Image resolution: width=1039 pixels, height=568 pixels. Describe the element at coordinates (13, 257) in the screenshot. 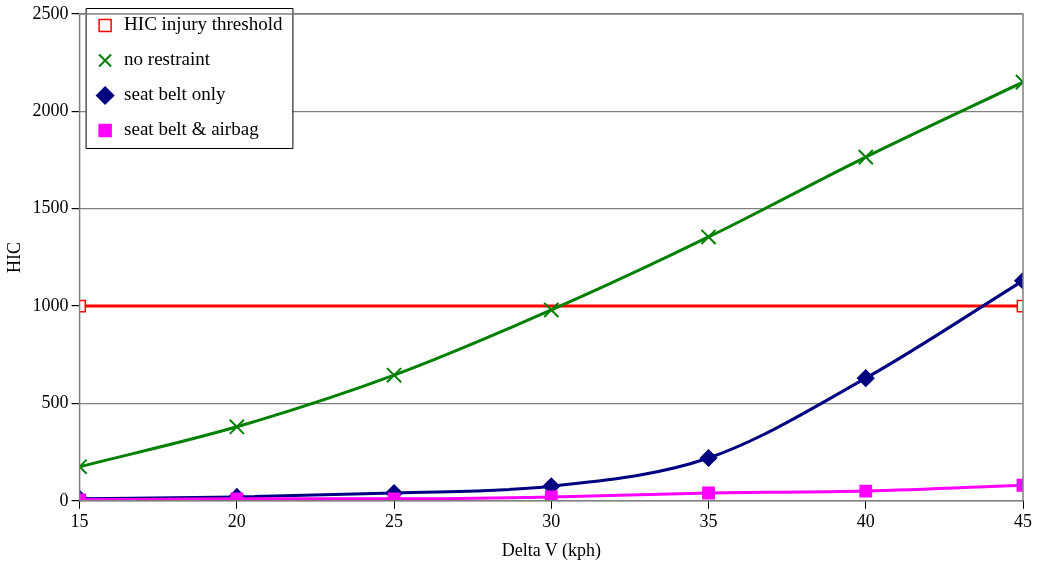

I see `y-axis-title: HIC` at that location.